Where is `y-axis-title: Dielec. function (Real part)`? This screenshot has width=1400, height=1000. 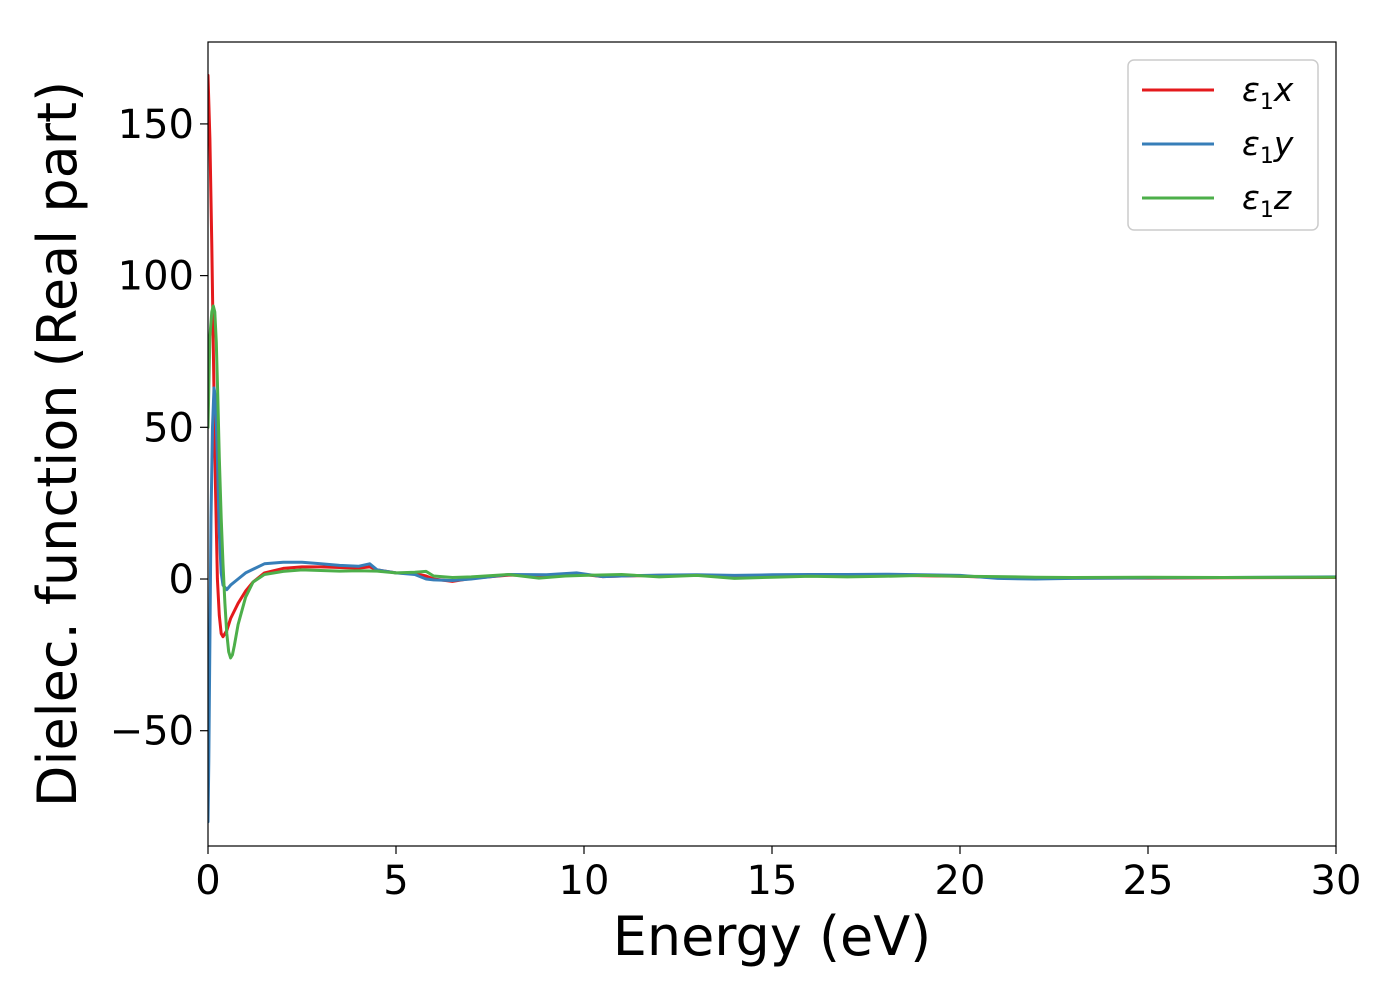 y-axis-title: Dielec. function (Real part) is located at coordinates (57, 444).